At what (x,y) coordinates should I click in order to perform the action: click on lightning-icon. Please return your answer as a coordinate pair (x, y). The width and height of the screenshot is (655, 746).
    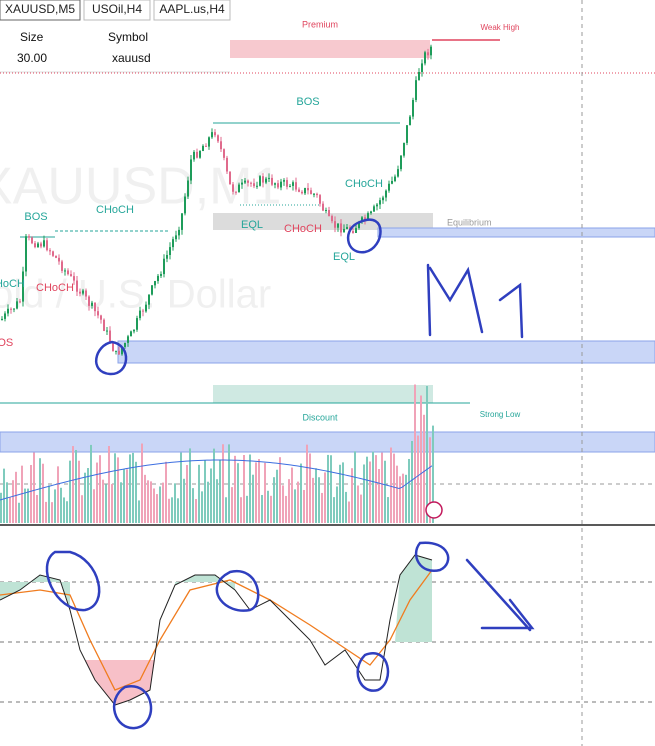
    Looking at the image, I should click on (434, 510).